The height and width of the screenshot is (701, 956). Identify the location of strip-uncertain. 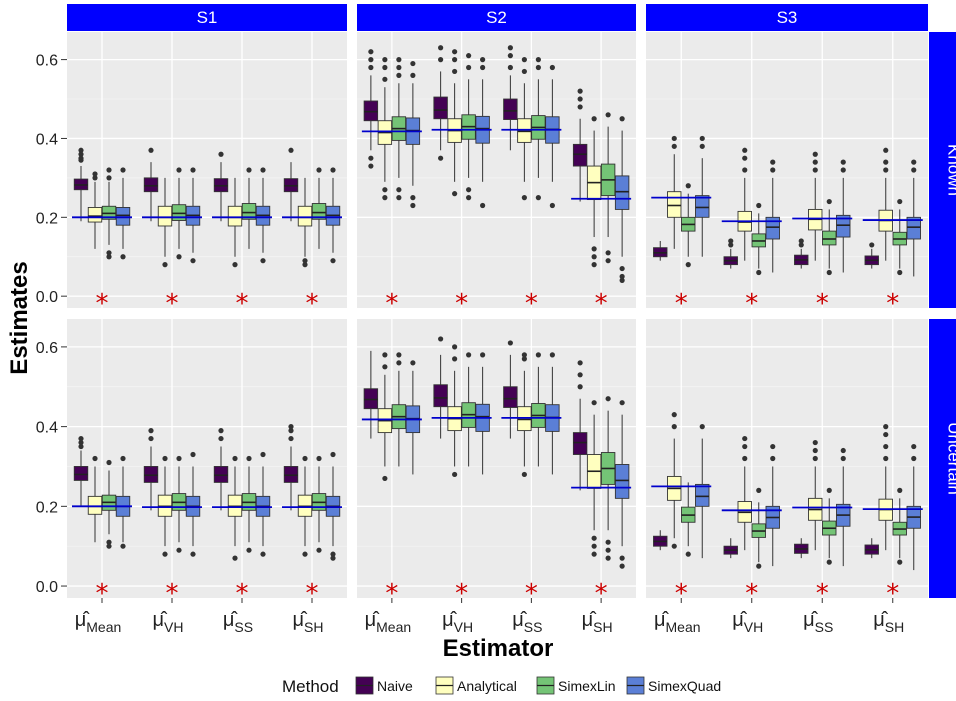
(942, 458).